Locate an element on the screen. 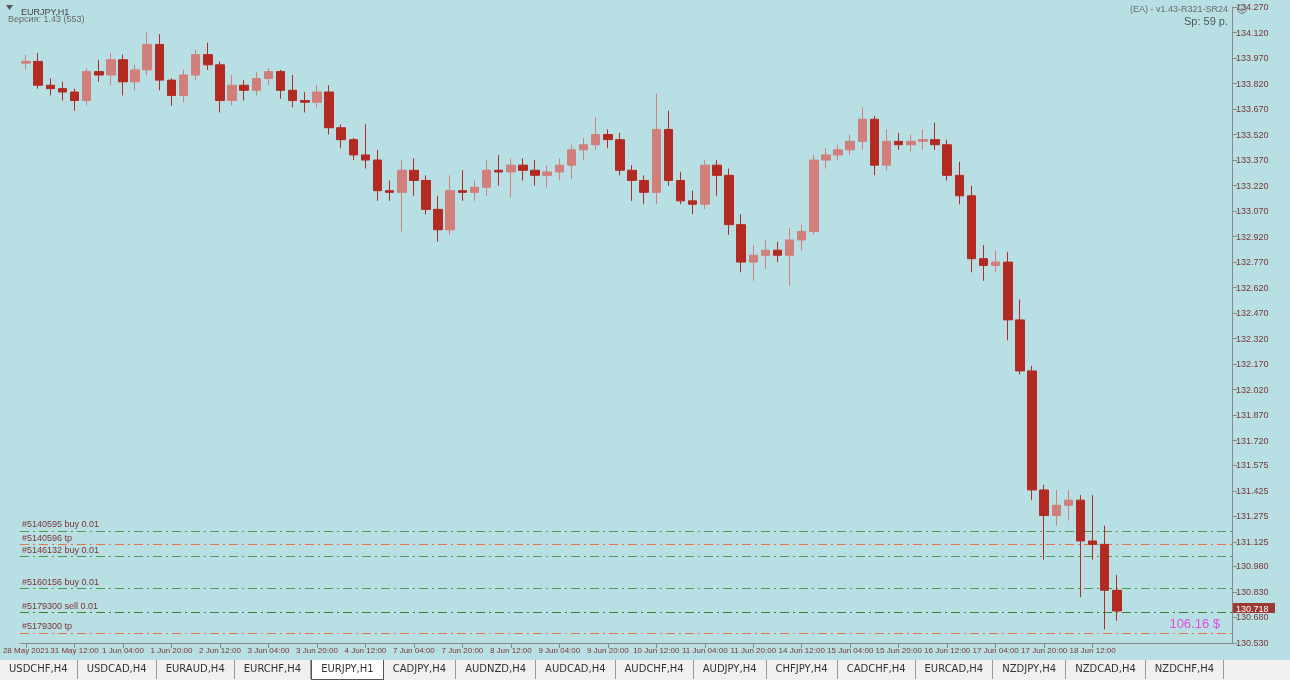 The height and width of the screenshot is (680, 1290). x-tick-label: 16 Jun 12:00 is located at coordinates (947, 650).